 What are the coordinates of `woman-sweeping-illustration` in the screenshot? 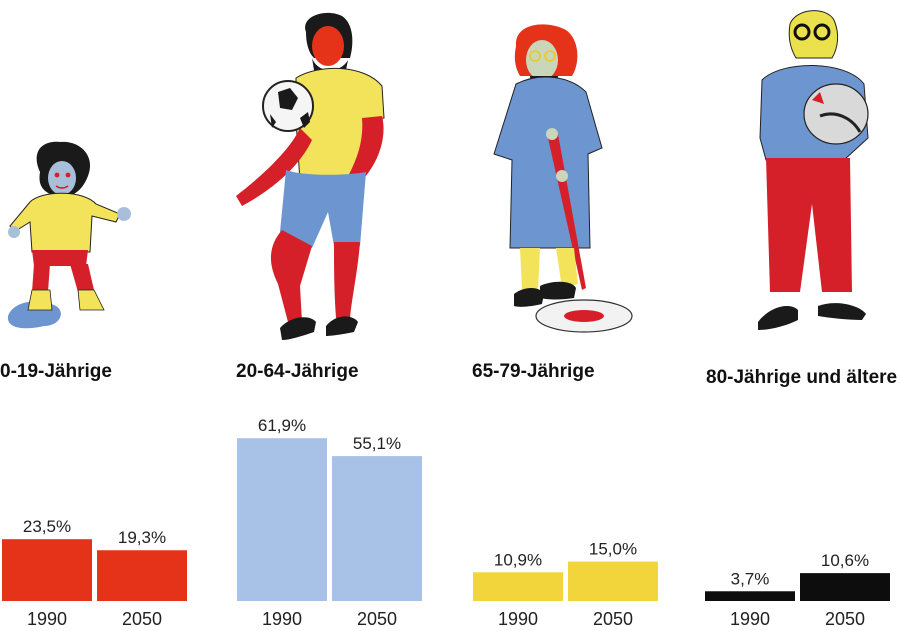 It's located at (563, 178).